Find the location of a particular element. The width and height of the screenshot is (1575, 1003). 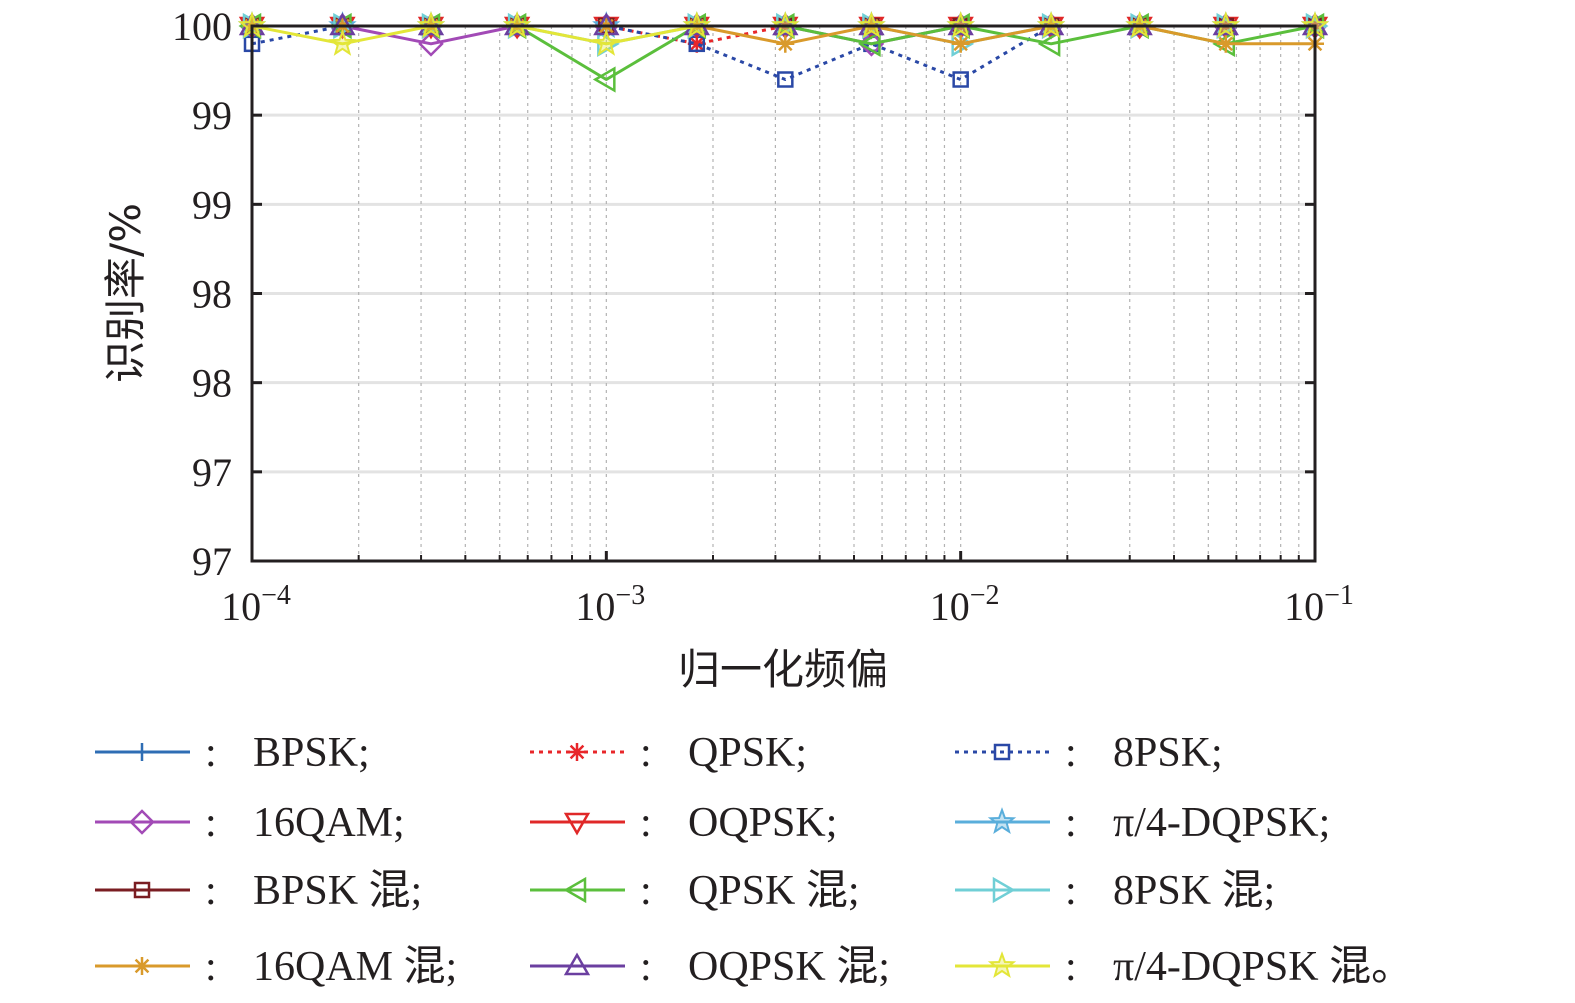

legend-label-8psk: 8PSK; is located at coordinates (1168, 753).